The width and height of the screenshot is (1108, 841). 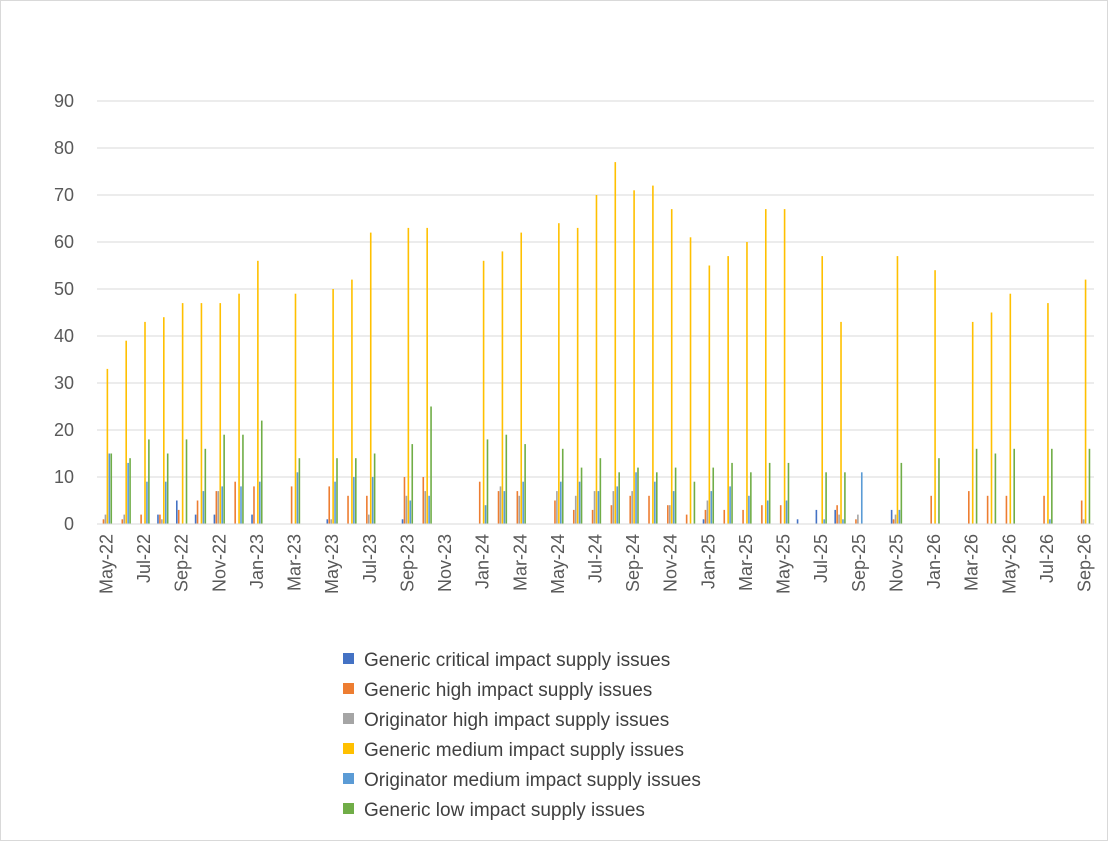 What do you see at coordinates (1047, 558) in the screenshot?
I see `x-tick-label: Jul-26` at bounding box center [1047, 558].